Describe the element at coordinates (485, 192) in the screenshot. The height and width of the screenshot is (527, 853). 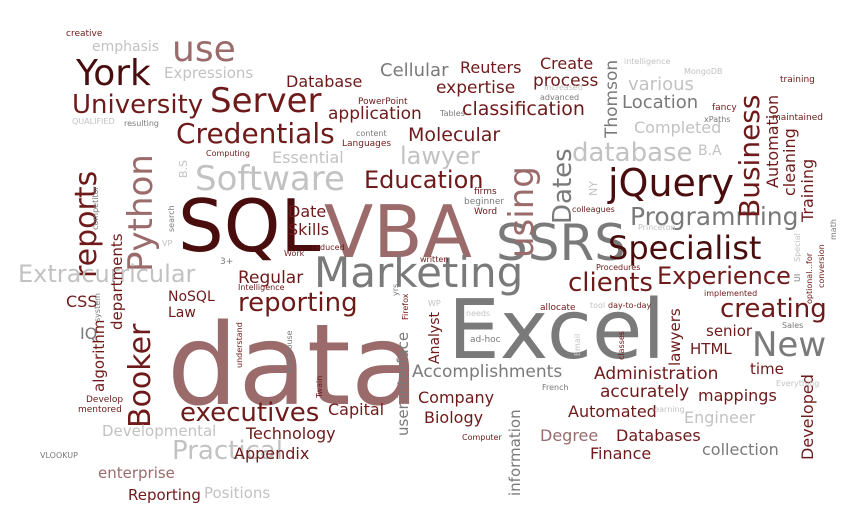
I see `word-firms: firms` at that location.